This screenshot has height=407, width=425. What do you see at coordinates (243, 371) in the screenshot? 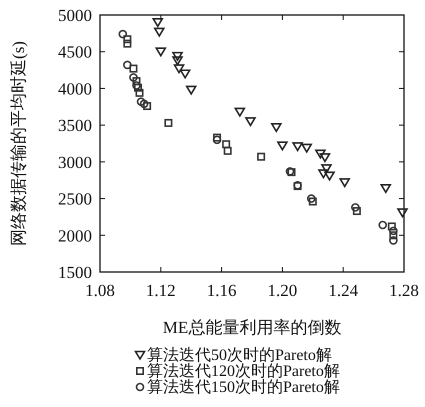
I see `legend-label: 算法迭代120次时的Pareto解` at bounding box center [243, 371].